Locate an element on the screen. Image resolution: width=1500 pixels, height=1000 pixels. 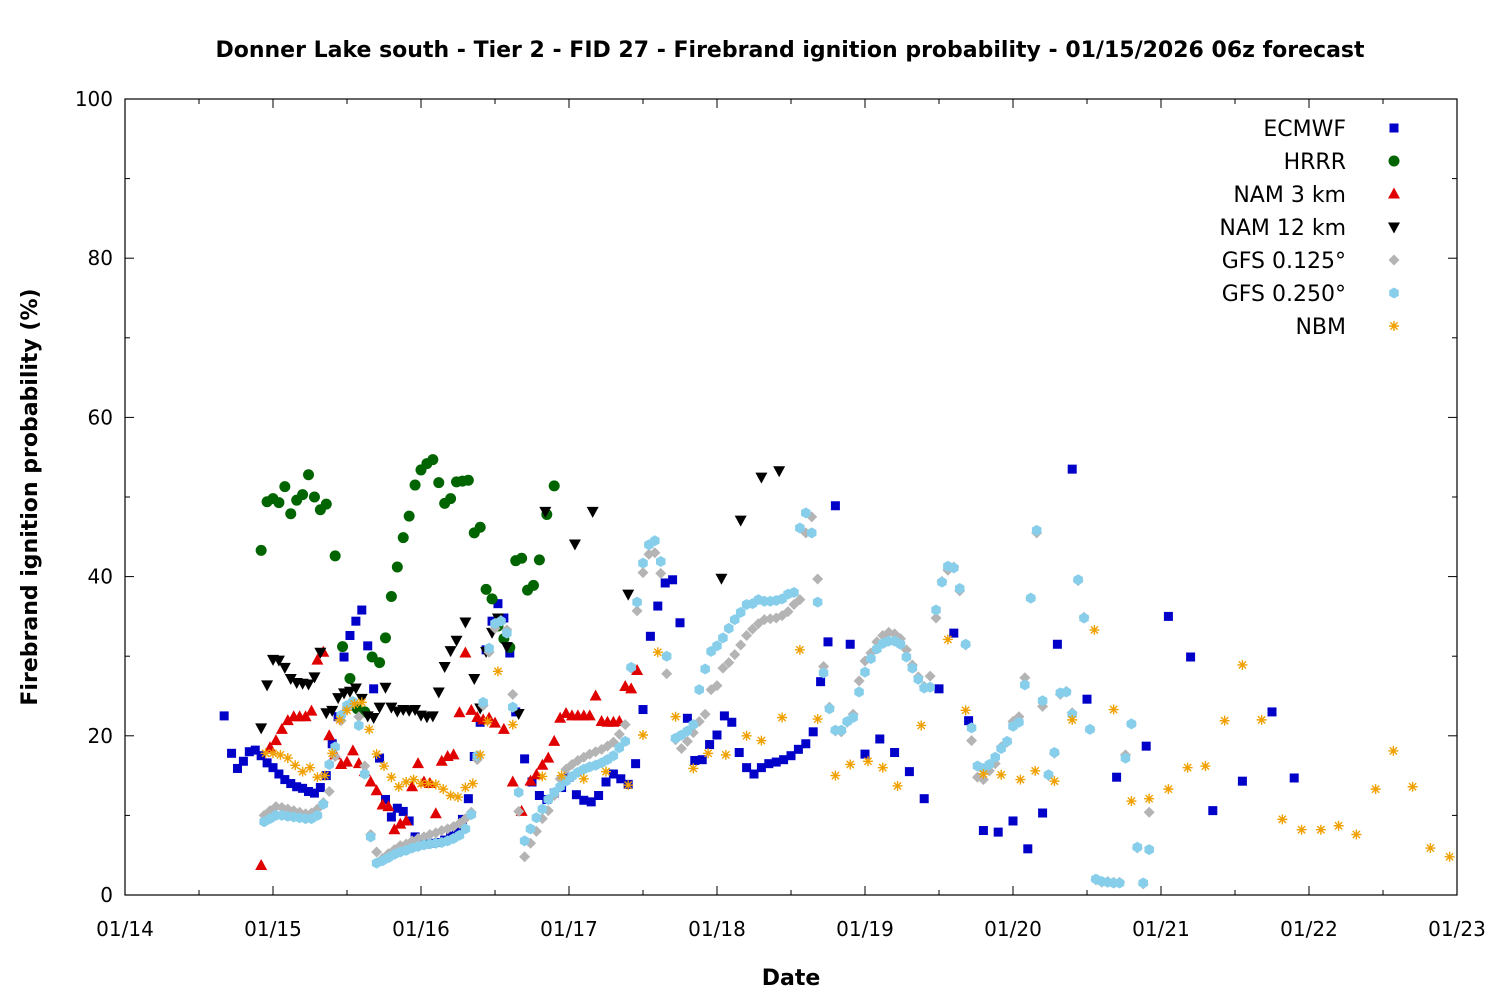
legend-label: NAM 12 km is located at coordinates (1282, 228).